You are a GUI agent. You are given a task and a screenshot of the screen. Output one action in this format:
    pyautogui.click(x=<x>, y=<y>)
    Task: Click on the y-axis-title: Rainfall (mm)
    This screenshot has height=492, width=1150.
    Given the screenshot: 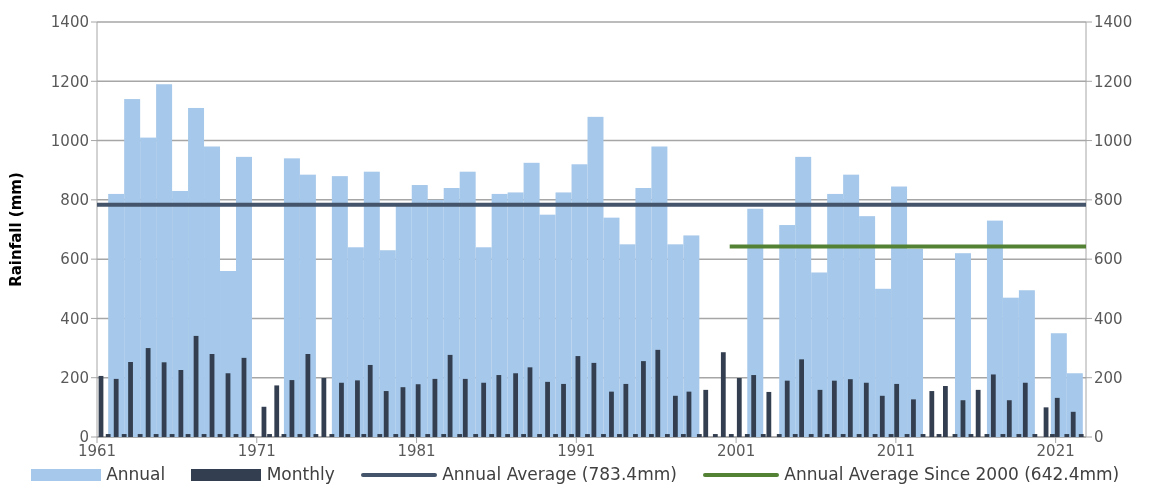 What is the action you would take?
    pyautogui.click(x=16, y=229)
    